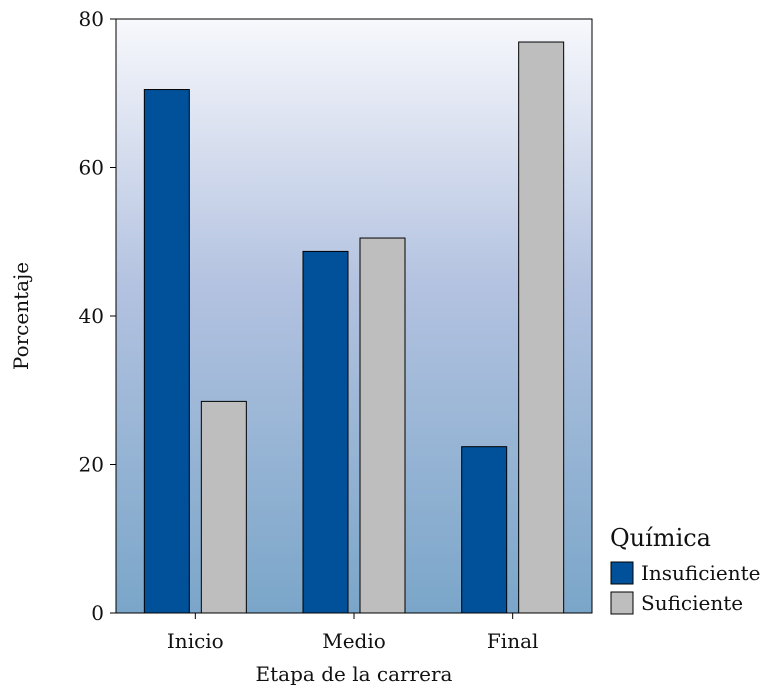 Image resolution: width=768 pixels, height=689 pixels. I want to click on bar-insuficiente-final, so click(484, 530).